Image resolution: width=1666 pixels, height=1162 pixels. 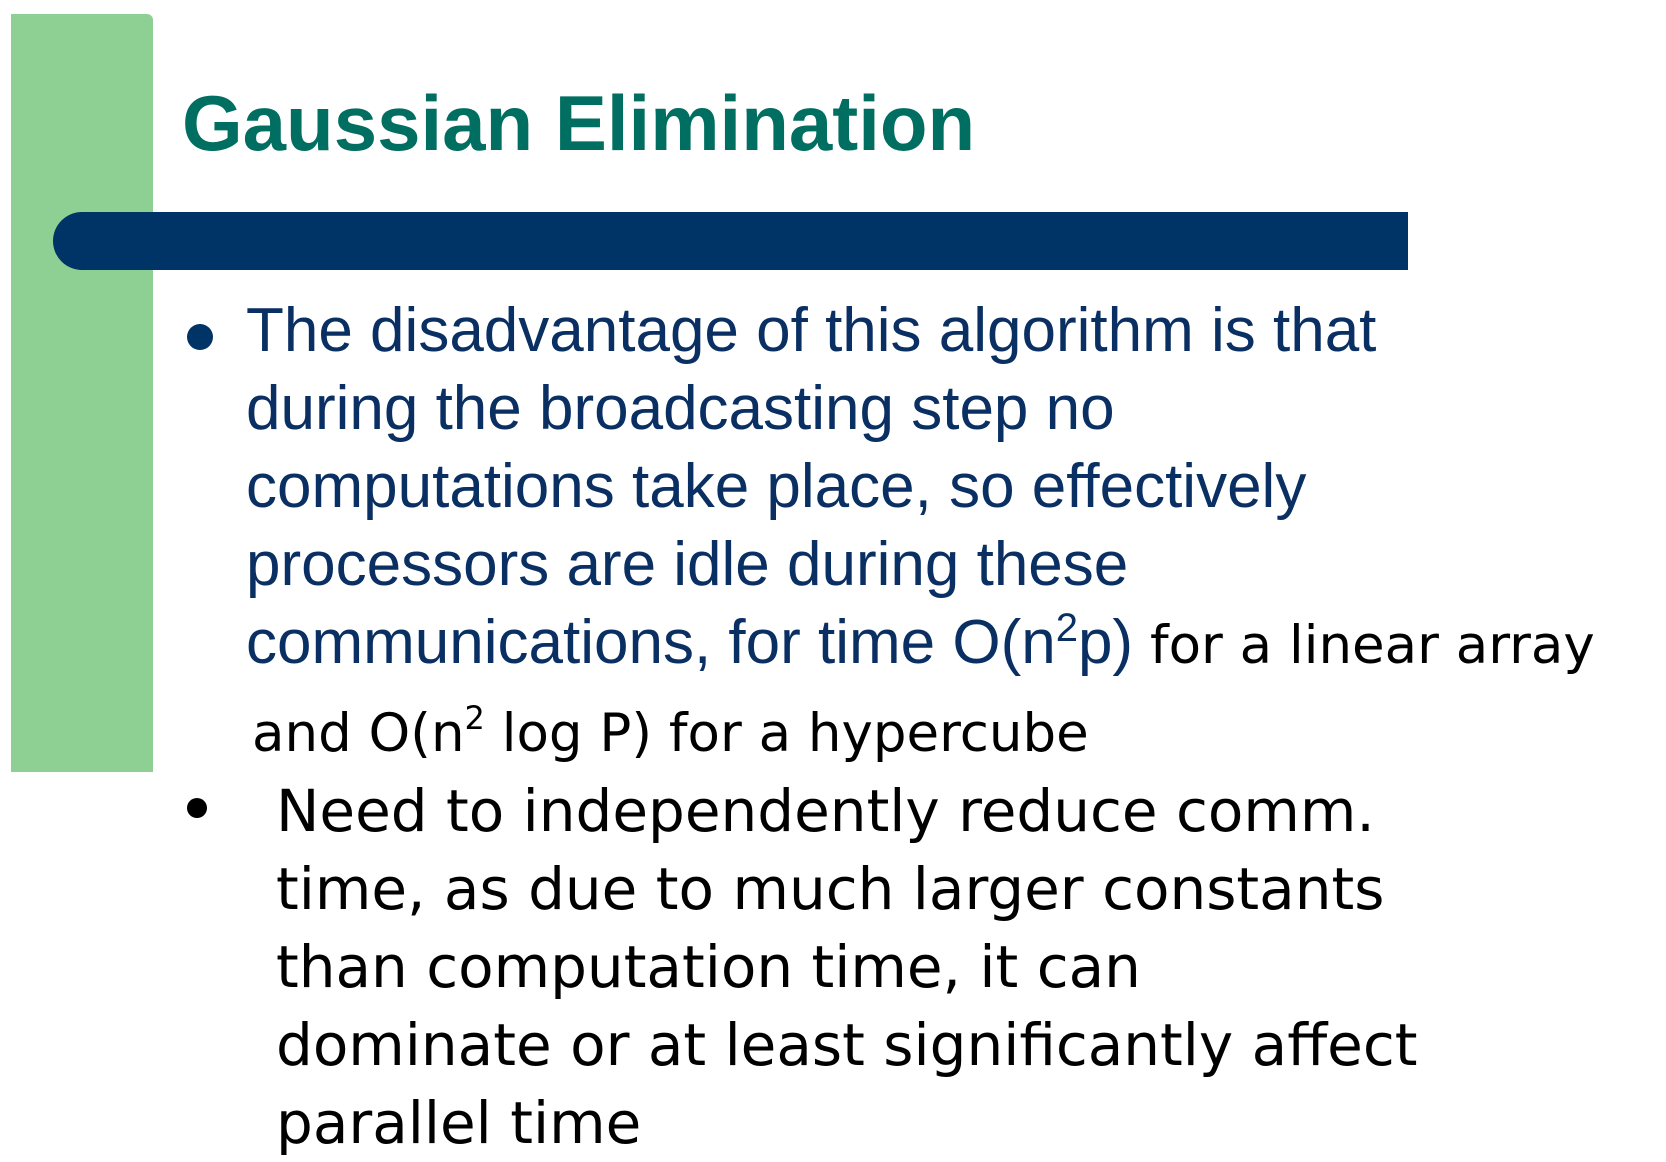 I want to click on title-rule-bar, so click(x=730, y=241).